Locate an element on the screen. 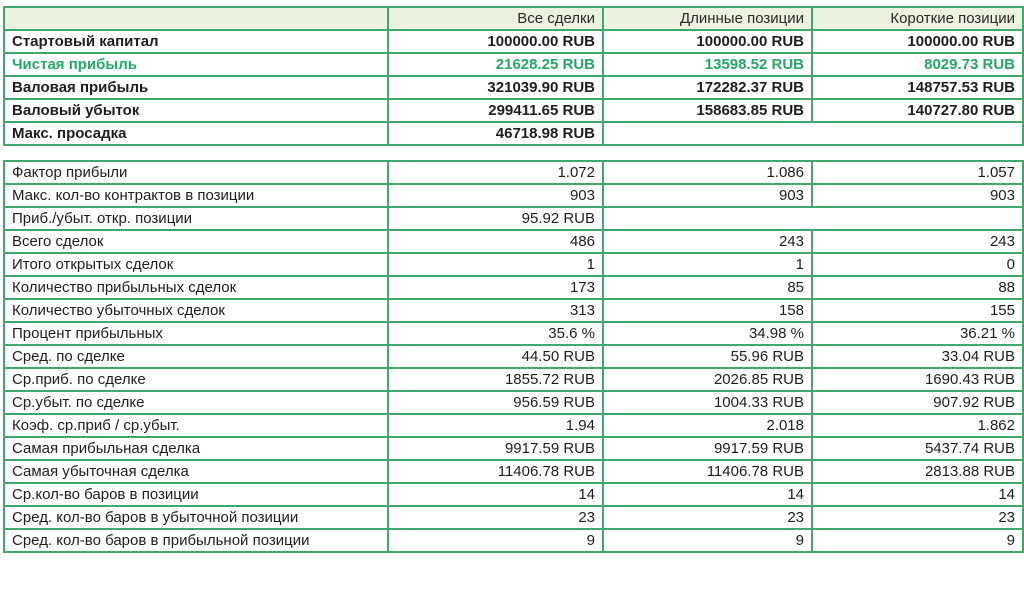 This screenshot has height=595, width=1024. row-label: Количество убыточных сделок is located at coordinates (196, 310).